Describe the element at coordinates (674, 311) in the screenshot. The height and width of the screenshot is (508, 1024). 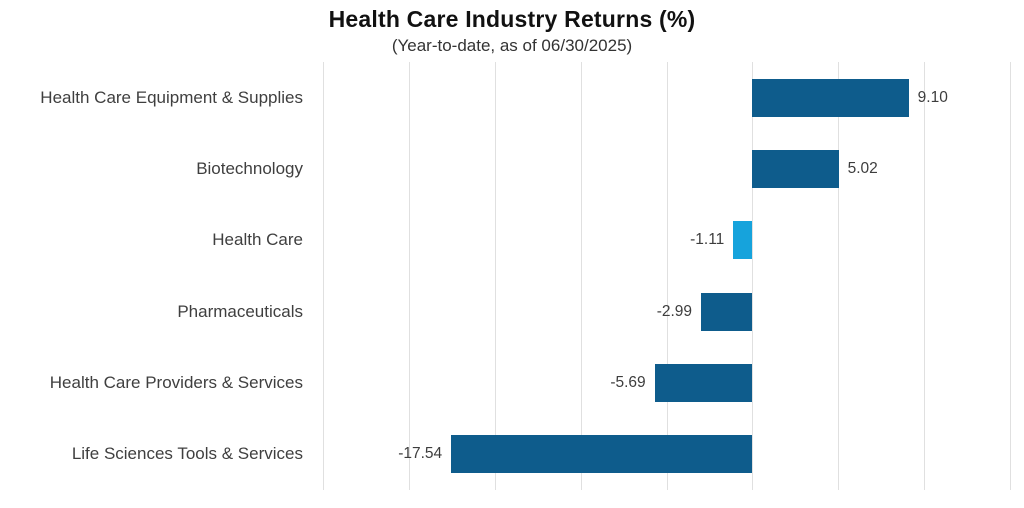
I see `bar-value-label: -2.99` at that location.